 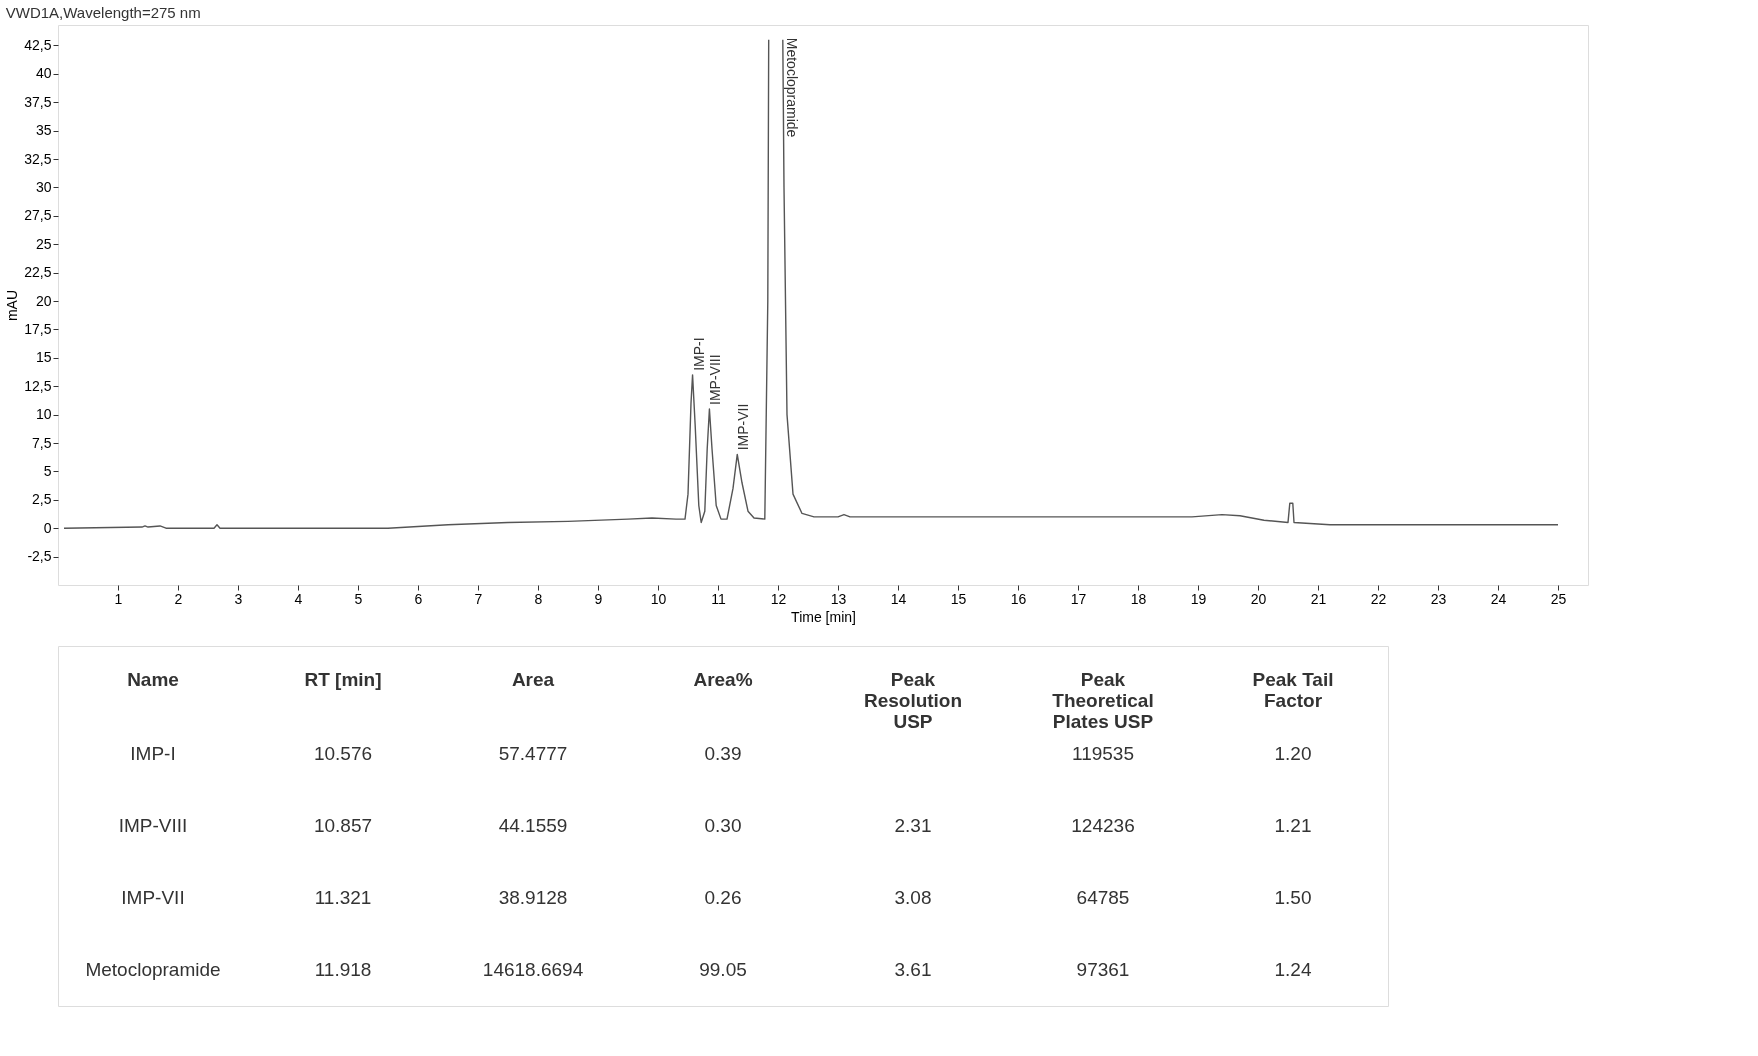 What do you see at coordinates (43, 243) in the screenshot?
I see `y-tick-label: 25` at bounding box center [43, 243].